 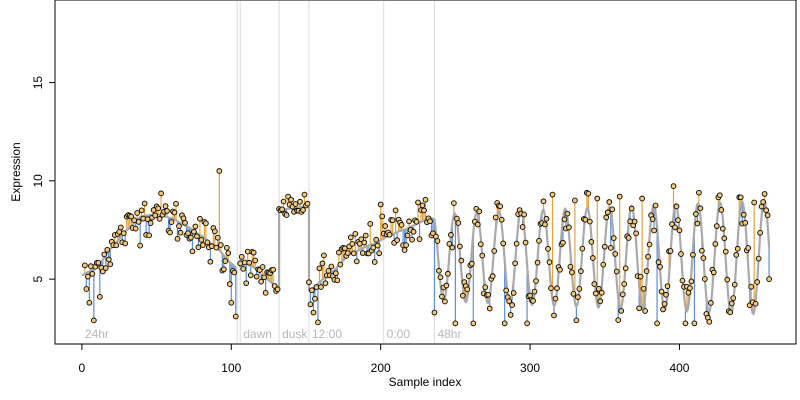 I want to click on x-tick-label-4: 400, so click(x=679, y=368).